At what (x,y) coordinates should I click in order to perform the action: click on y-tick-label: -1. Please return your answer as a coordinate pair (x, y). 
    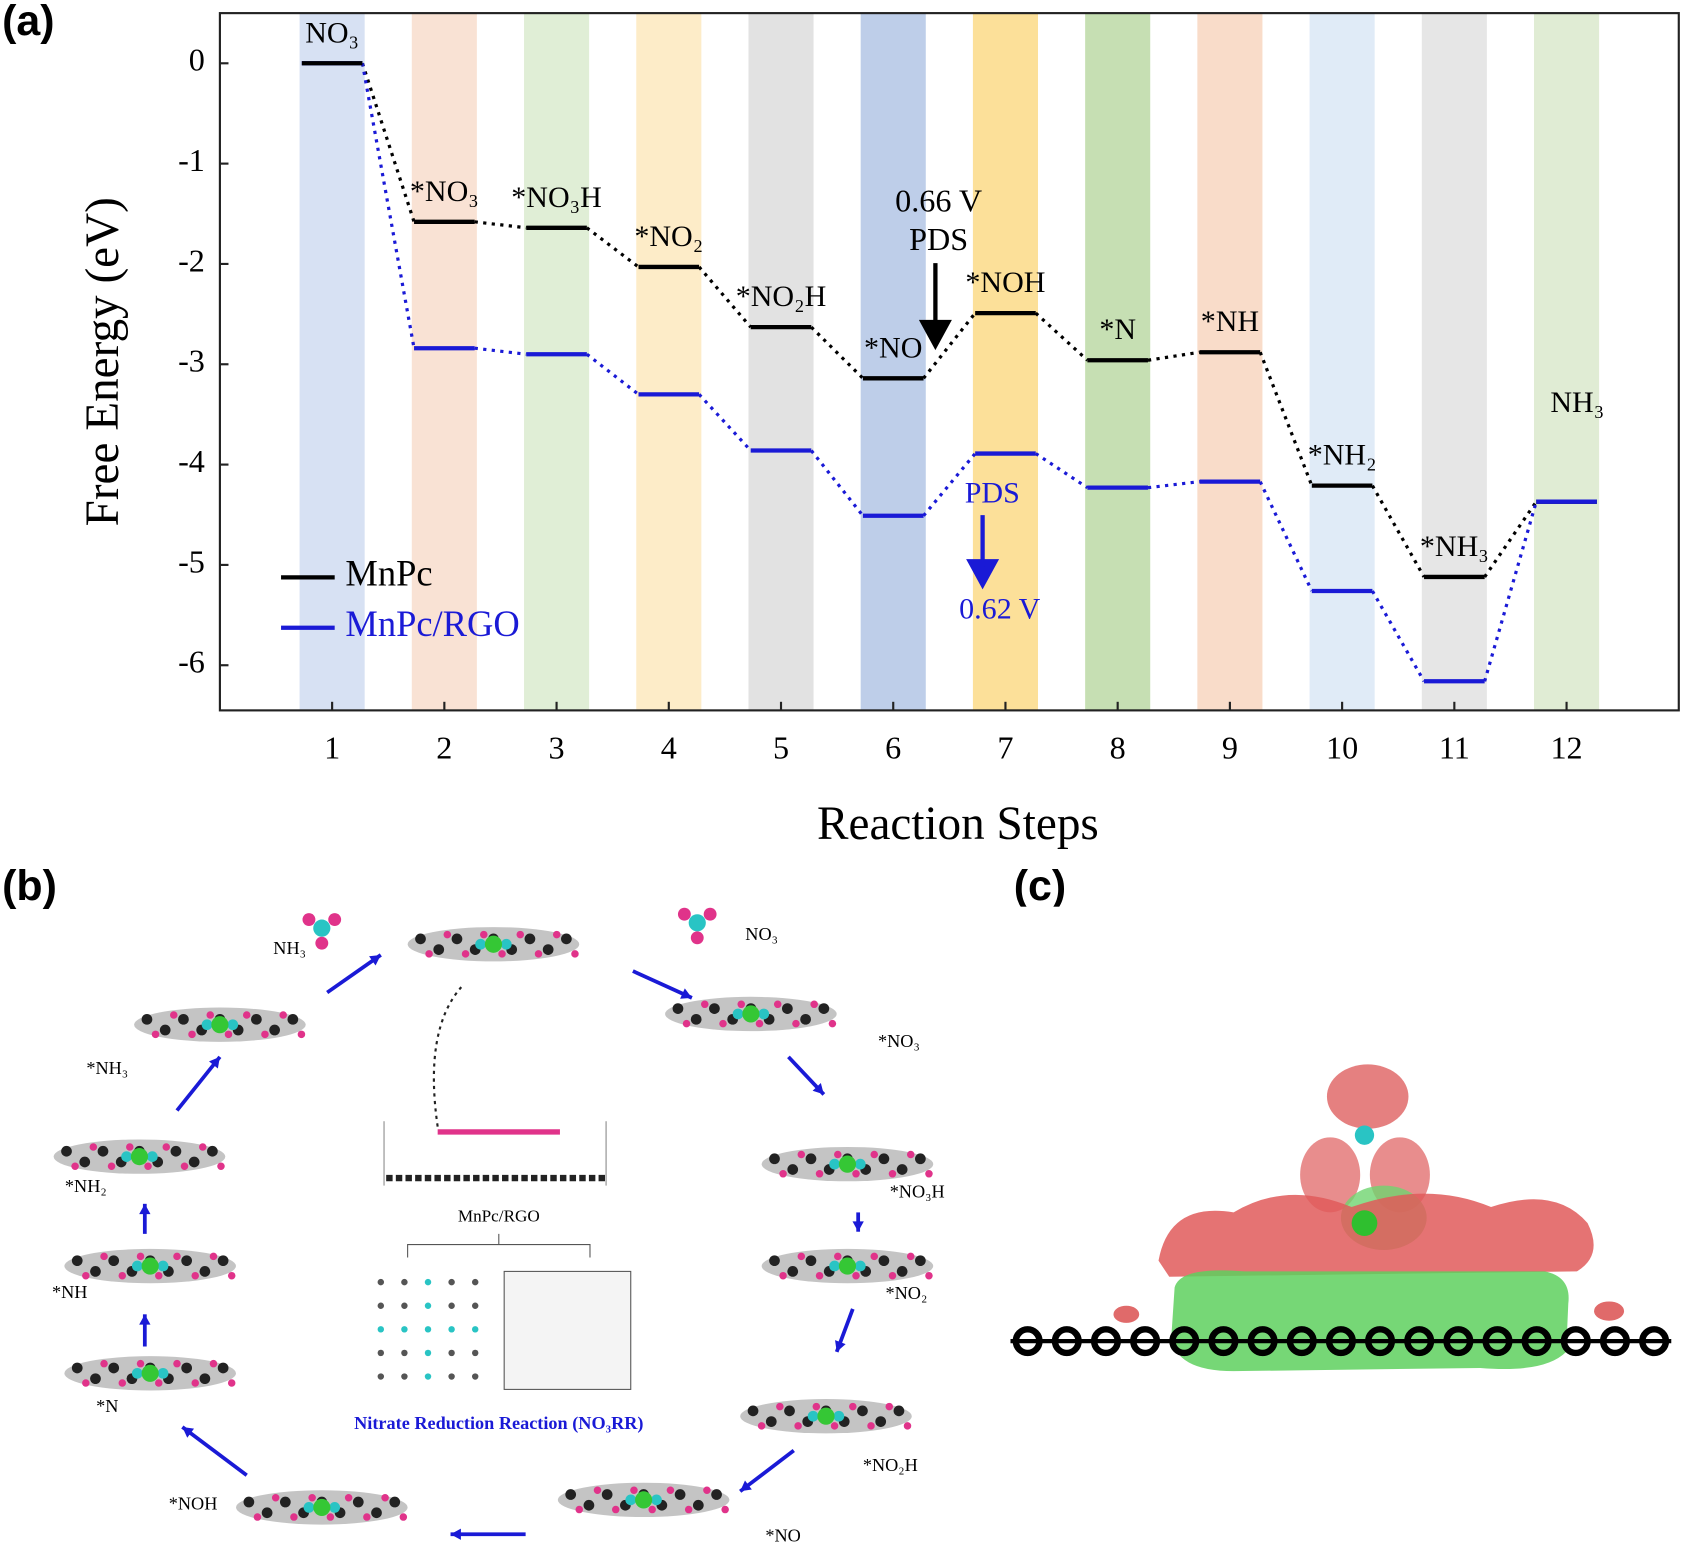
    Looking at the image, I should click on (191, 160).